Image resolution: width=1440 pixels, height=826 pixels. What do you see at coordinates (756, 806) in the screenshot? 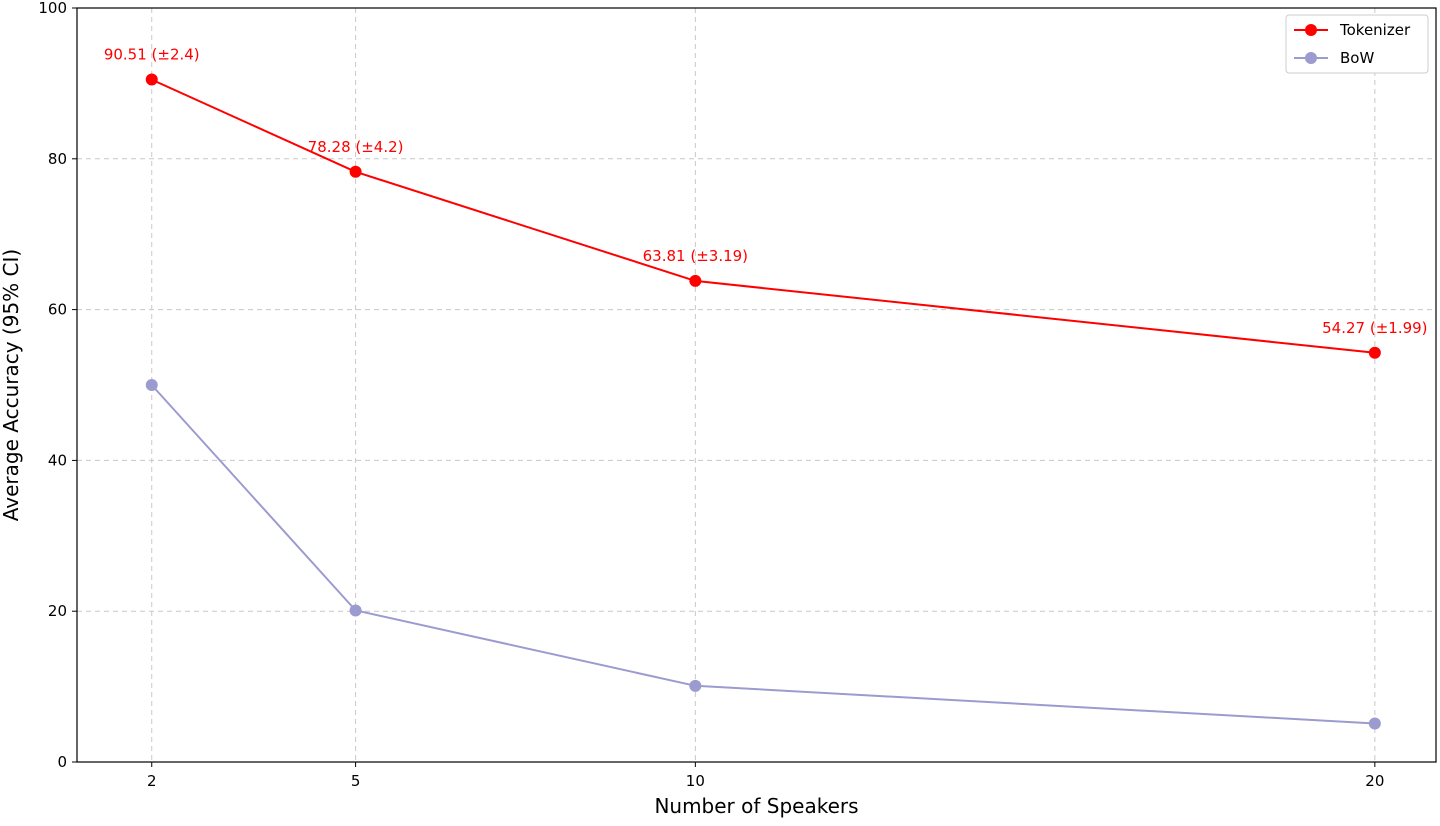
I see `x-axis-title: Number of Speakers` at bounding box center [756, 806].